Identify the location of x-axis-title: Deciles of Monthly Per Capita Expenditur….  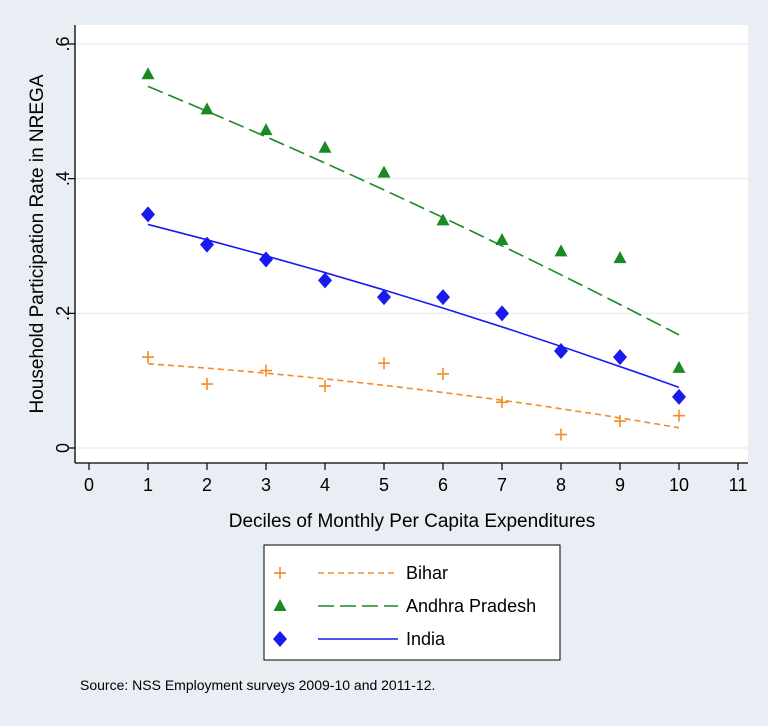
(412, 521).